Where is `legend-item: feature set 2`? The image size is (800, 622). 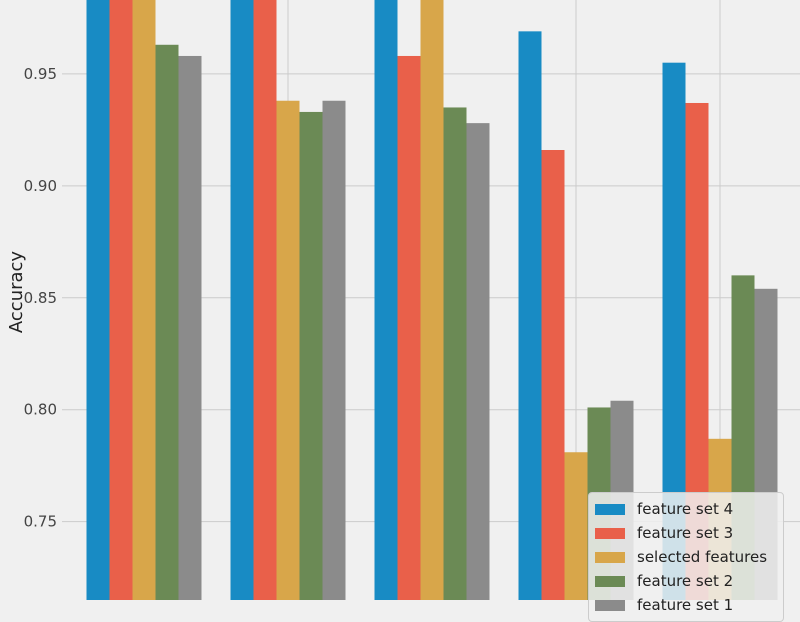 legend-item: feature set 2 is located at coordinates (686, 581).